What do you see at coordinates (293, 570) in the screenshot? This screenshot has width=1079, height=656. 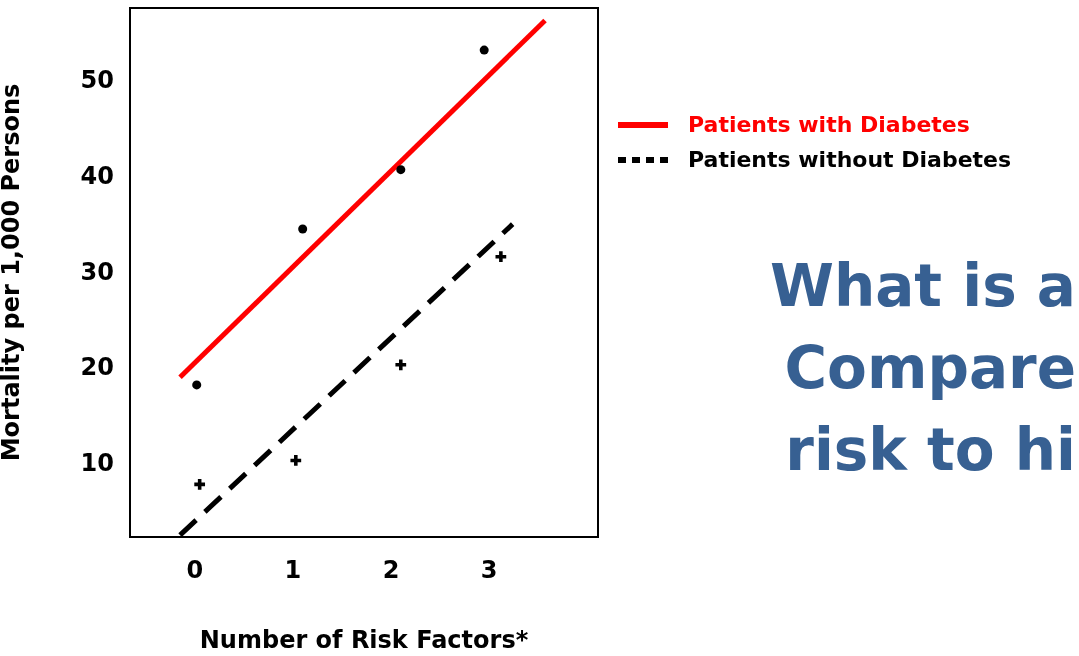 I see `x-tick-label: 1` at bounding box center [293, 570].